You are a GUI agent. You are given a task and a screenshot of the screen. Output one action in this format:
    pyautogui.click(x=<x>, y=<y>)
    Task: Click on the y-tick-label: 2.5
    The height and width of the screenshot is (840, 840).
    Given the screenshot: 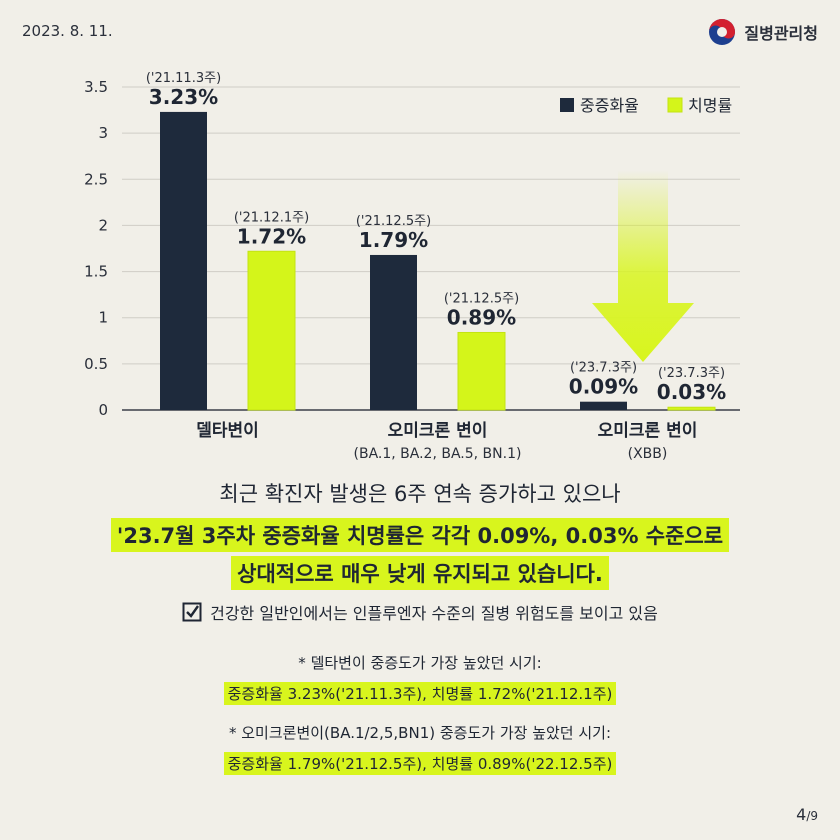 What is the action you would take?
    pyautogui.click(x=96, y=179)
    